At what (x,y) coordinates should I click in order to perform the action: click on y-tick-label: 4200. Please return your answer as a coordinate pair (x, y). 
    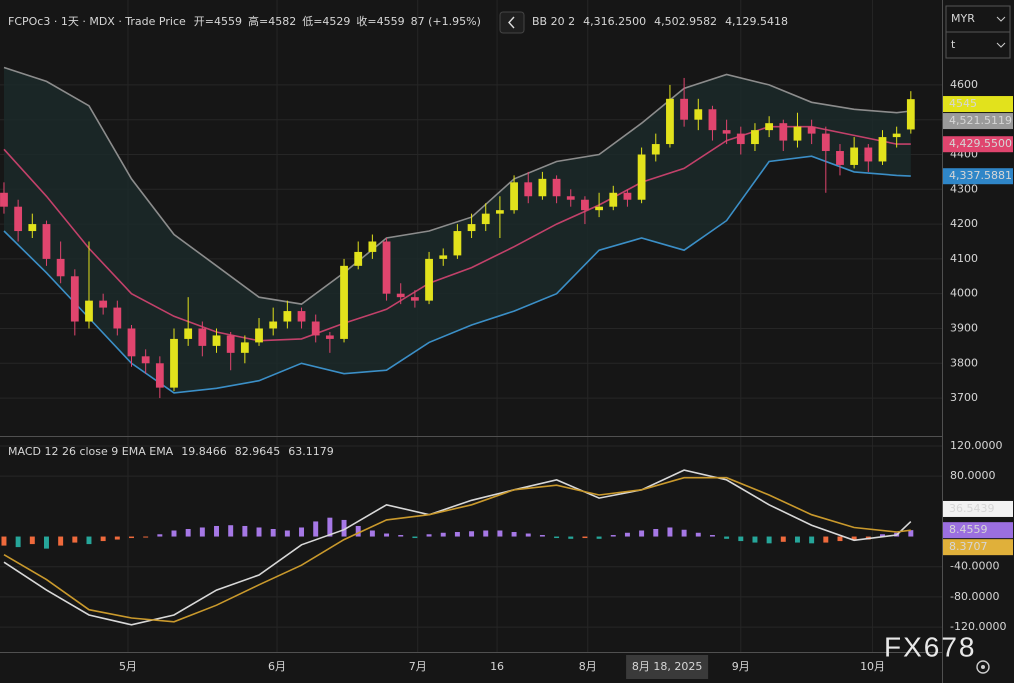
    Looking at the image, I should click on (964, 223).